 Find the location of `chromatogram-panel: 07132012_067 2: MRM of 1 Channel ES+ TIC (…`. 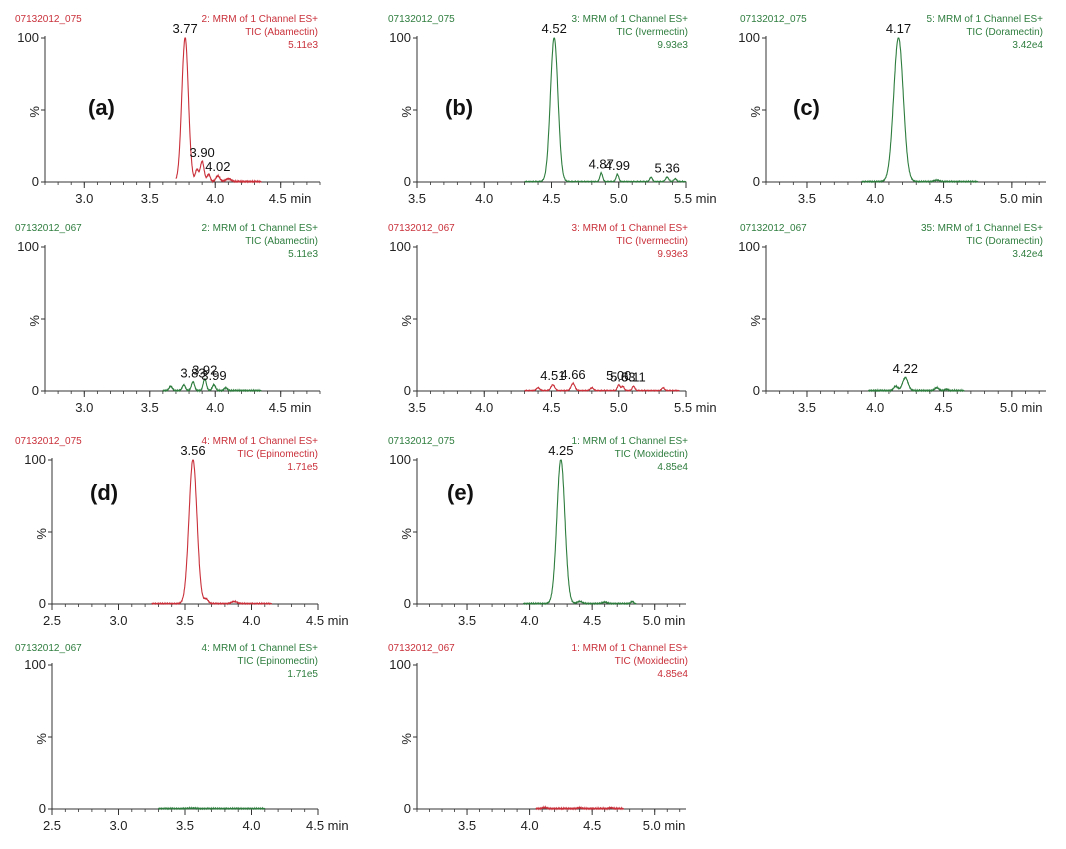

chromatogram-panel: 07132012_067 2: MRM of 1 Channel ES+ TIC (… is located at coordinates (168, 319).